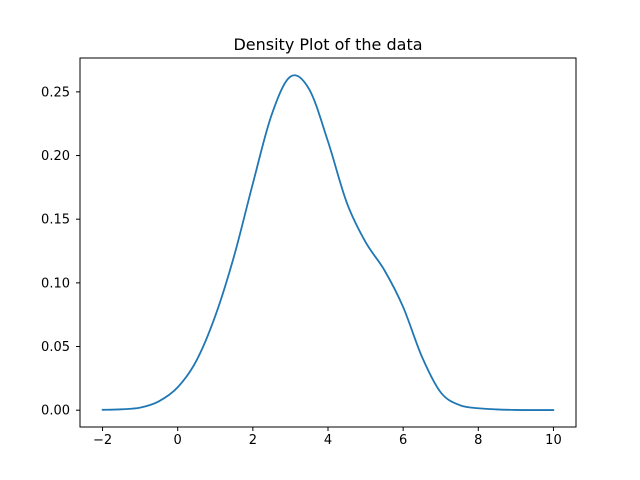  Describe the element at coordinates (55, 347) in the screenshot. I see `y-tick-label-1: 0.05` at that location.